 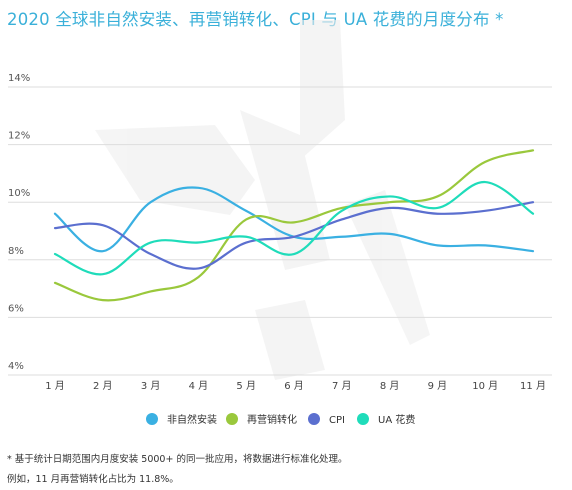 I want to click on y-axis-ticks: 4% 6% 8% 10% 12% 14%, so click(x=19, y=222).